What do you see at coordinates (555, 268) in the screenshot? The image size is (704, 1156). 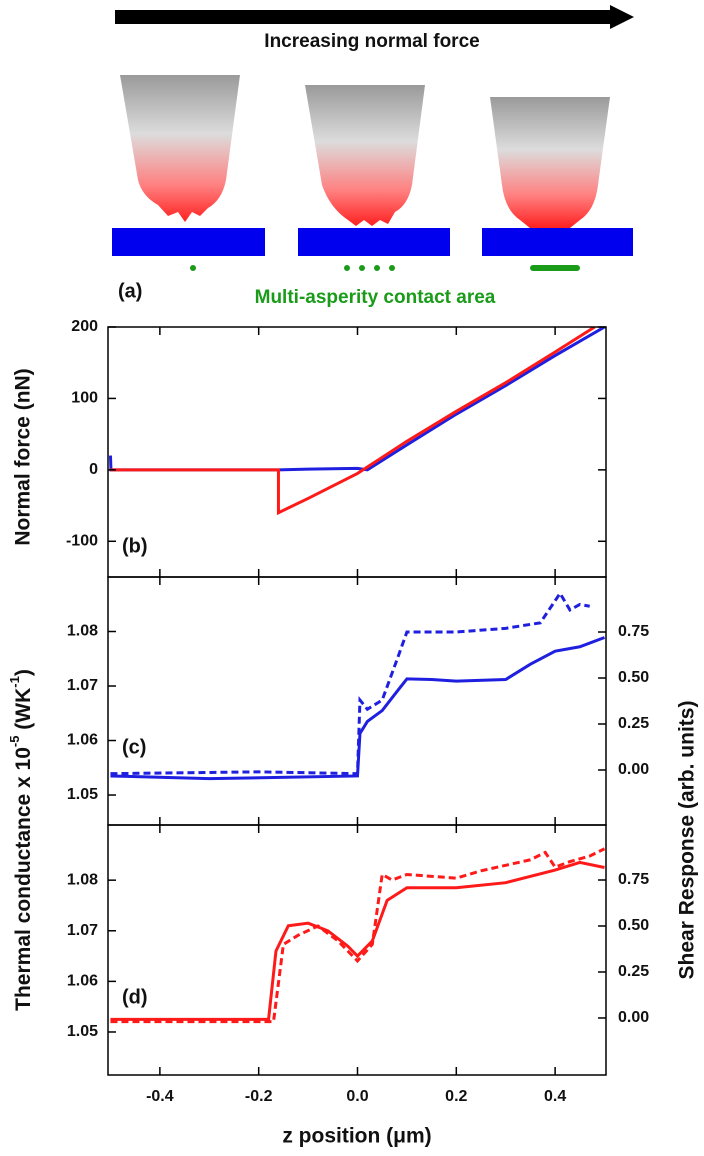 I see `contact-bar` at bounding box center [555, 268].